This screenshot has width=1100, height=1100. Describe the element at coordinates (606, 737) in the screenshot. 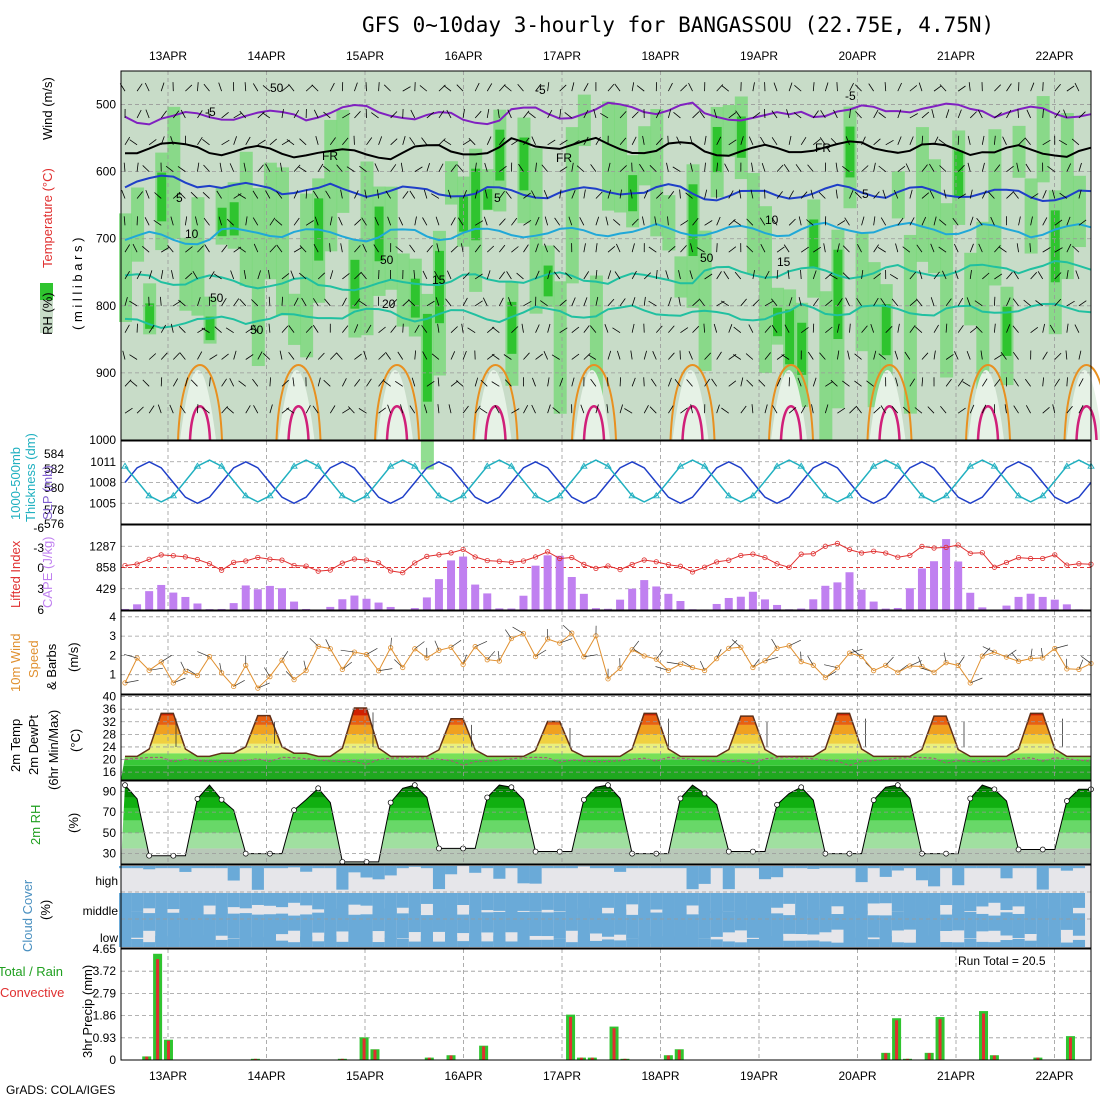

I see `temp-frame` at that location.